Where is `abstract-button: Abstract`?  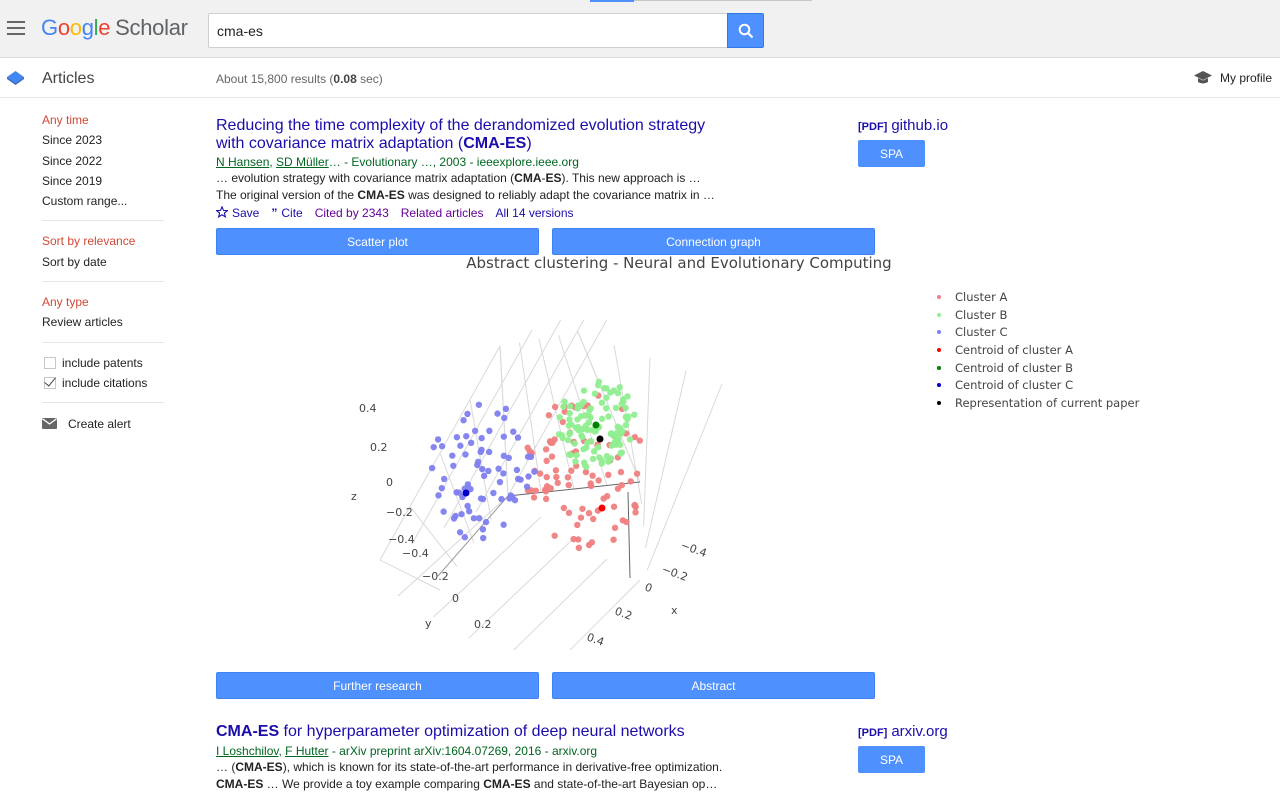
abstract-button: Abstract is located at coordinates (713, 685).